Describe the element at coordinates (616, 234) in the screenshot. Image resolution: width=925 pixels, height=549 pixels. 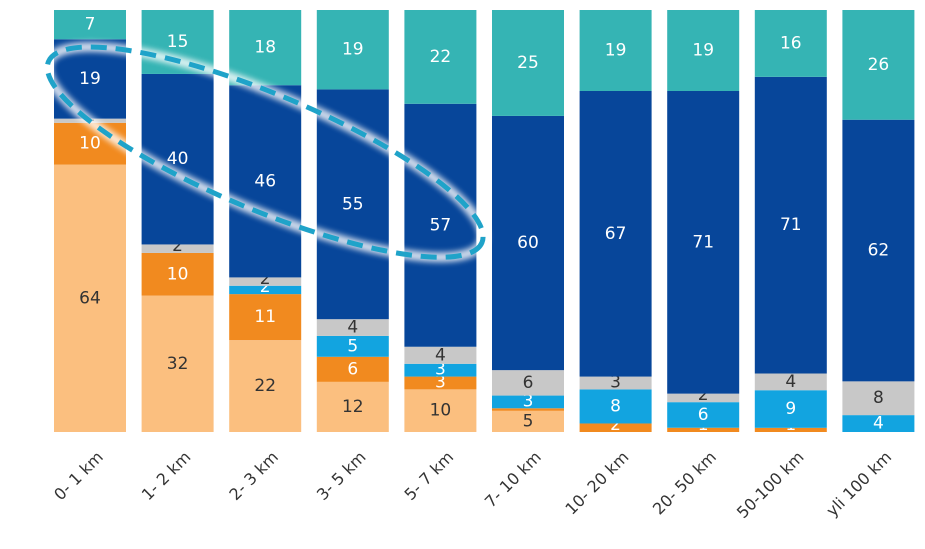
I see `data-label: 67` at that location.